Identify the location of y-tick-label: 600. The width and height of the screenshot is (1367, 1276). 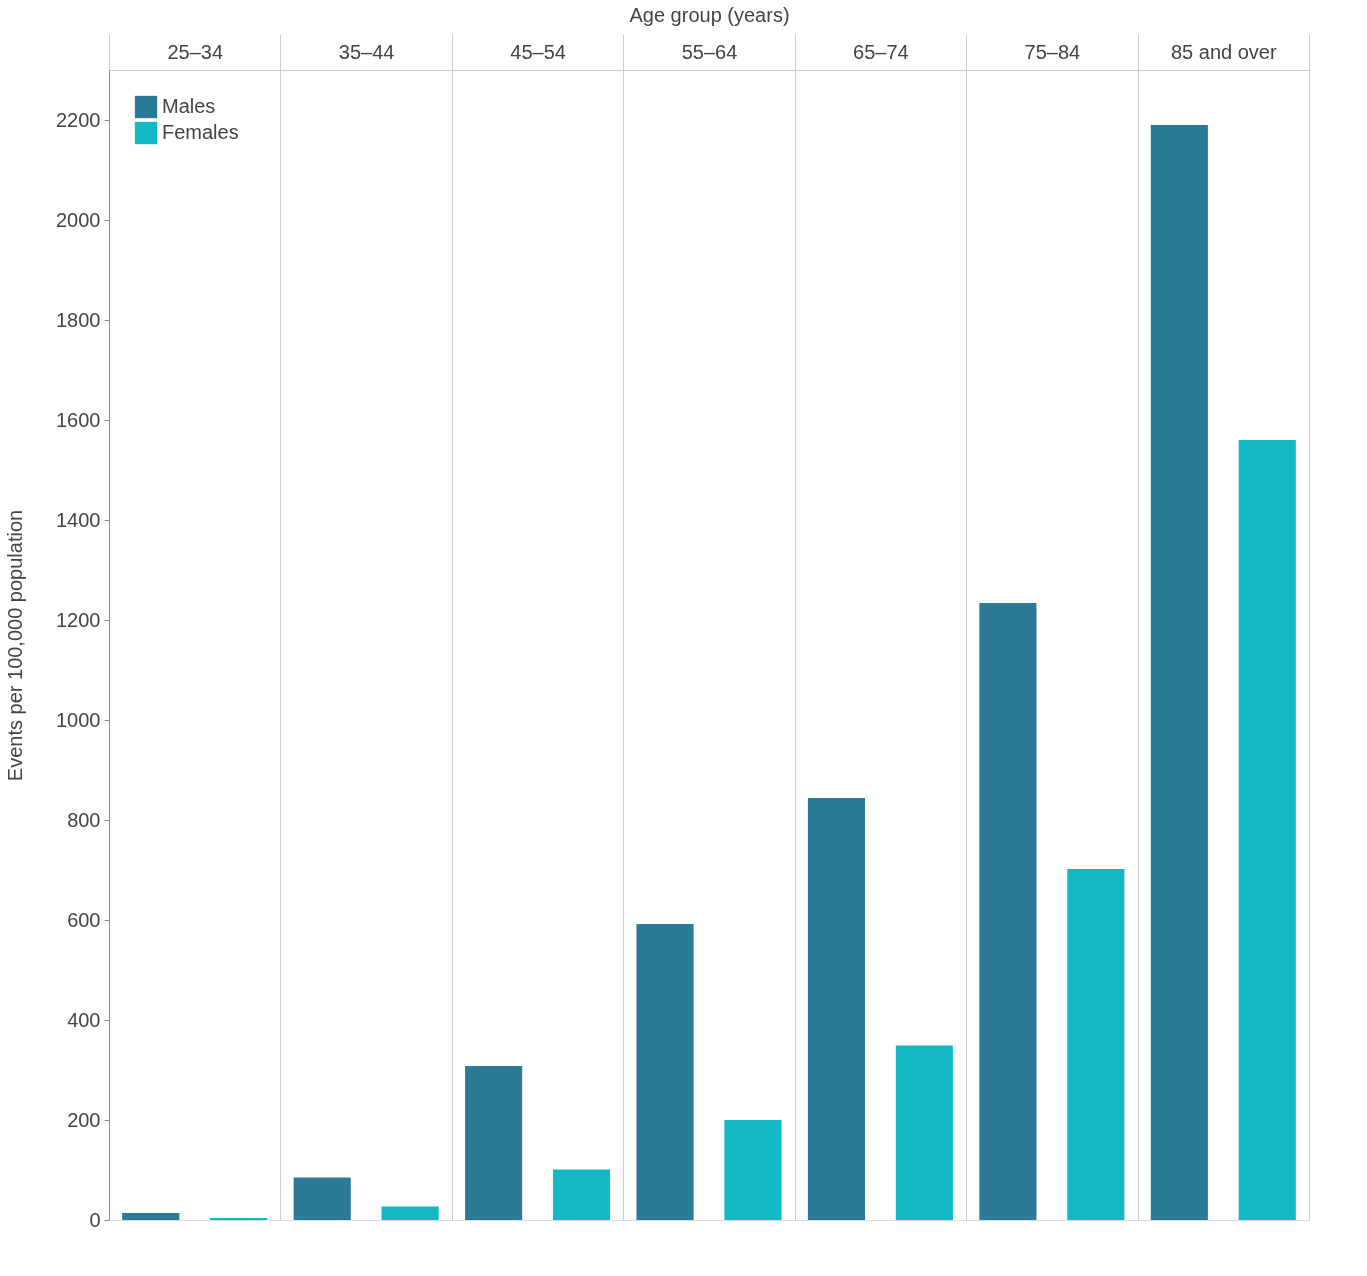
(84, 919).